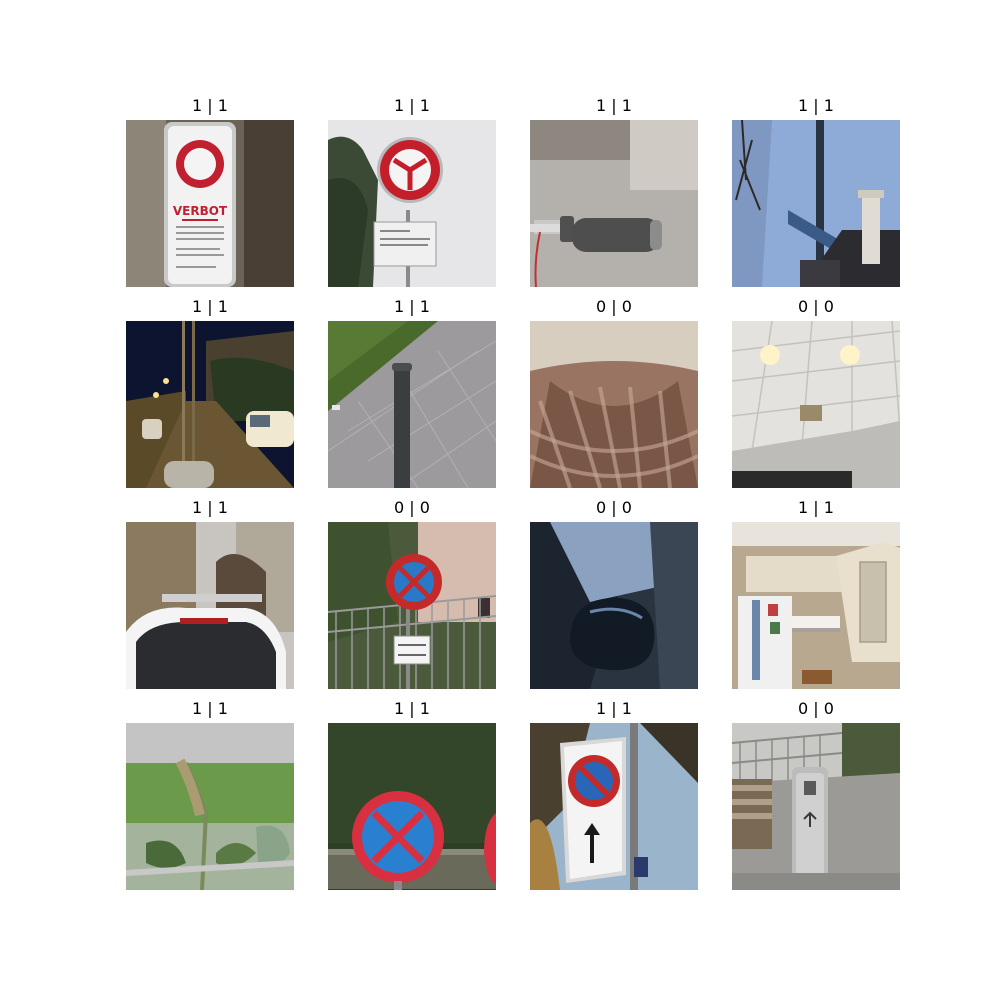 The image size is (1000, 1000). I want to click on photo-trash-bin-bench, so click(816, 806).